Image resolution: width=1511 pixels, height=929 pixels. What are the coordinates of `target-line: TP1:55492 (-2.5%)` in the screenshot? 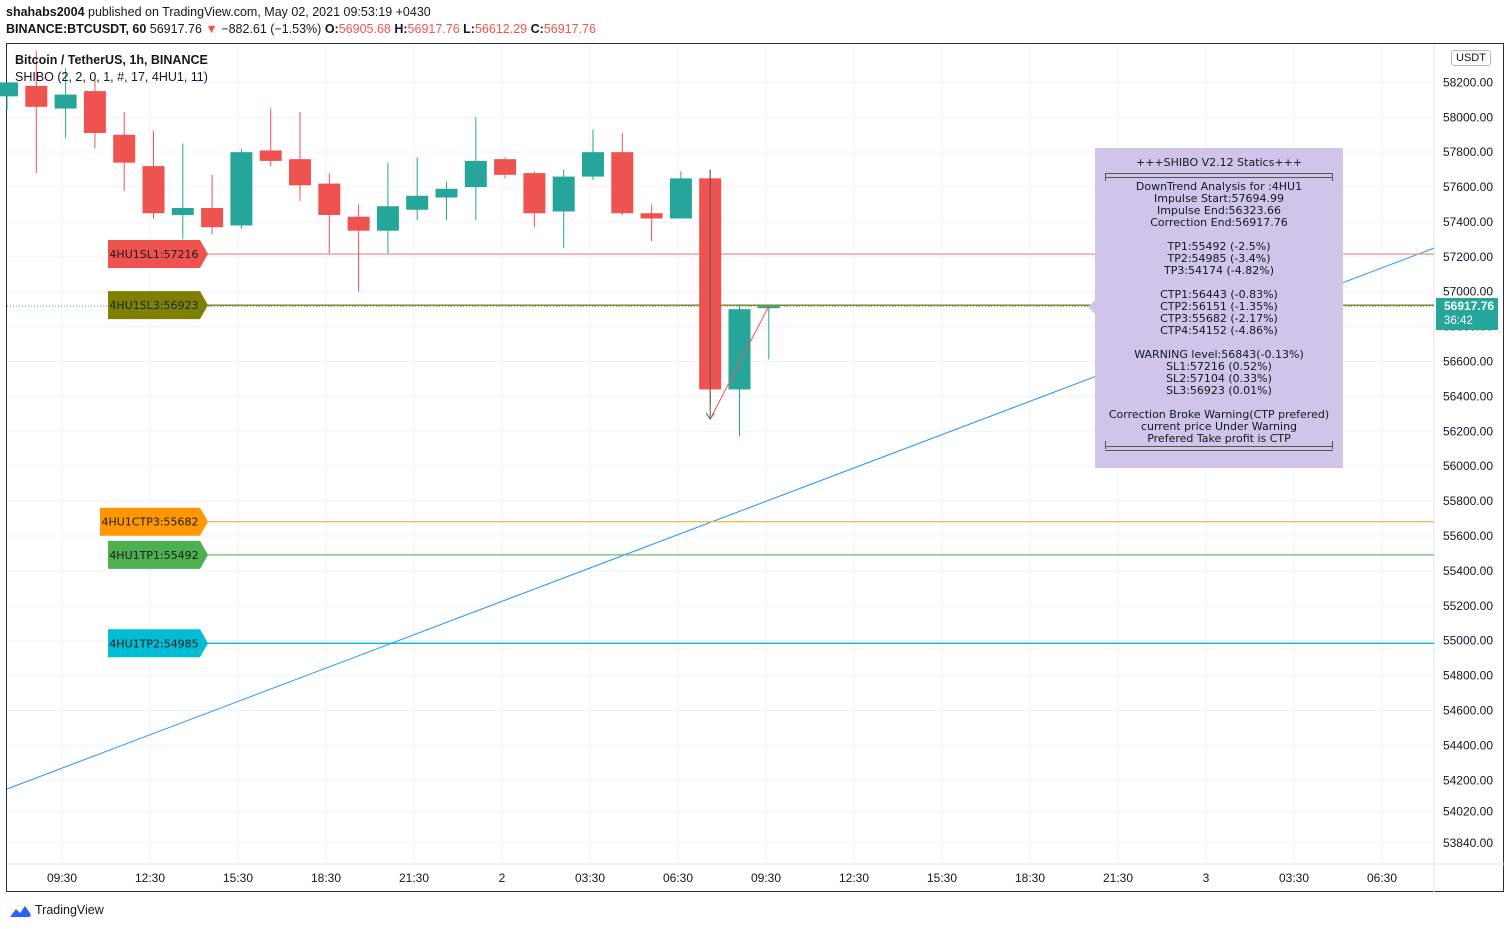 It's located at (1219, 246).